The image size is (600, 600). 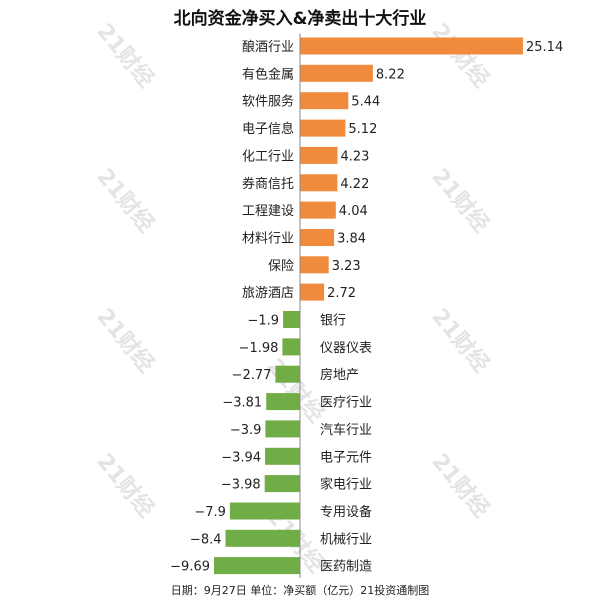 I want to click on value-label-14: −3.9, so click(x=246, y=430).